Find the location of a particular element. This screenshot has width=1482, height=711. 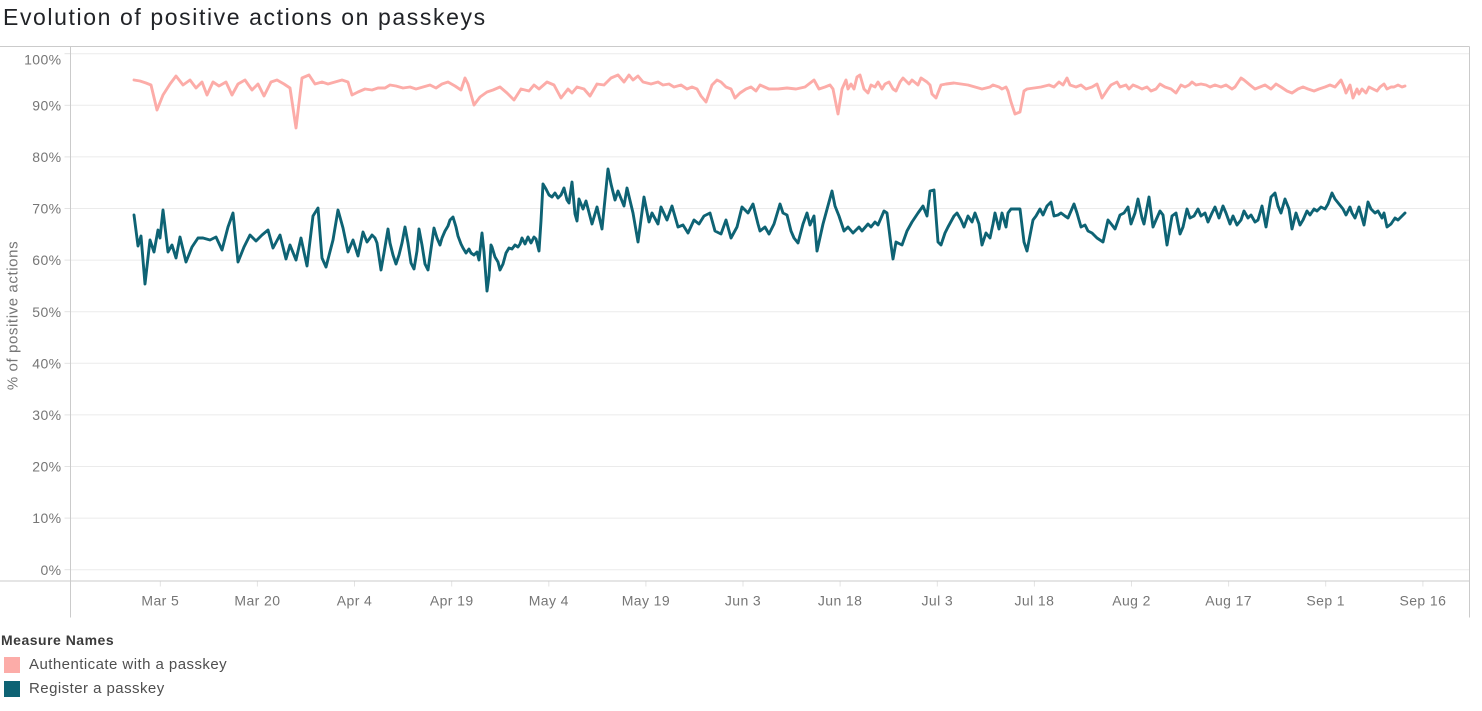

svg-text: Mar 20 is located at coordinates (257, 601).